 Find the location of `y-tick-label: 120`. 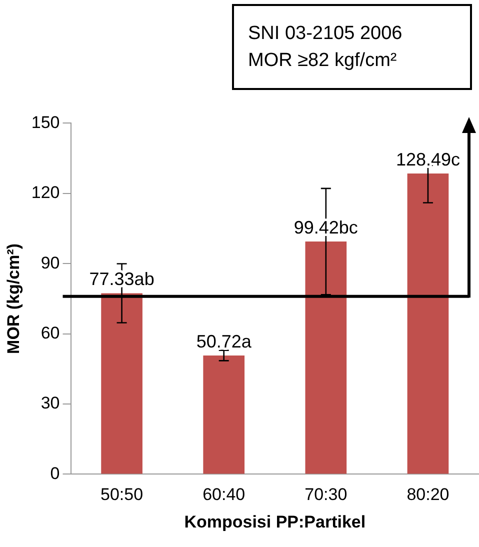

y-tick-label: 120 is located at coordinates (45, 192).